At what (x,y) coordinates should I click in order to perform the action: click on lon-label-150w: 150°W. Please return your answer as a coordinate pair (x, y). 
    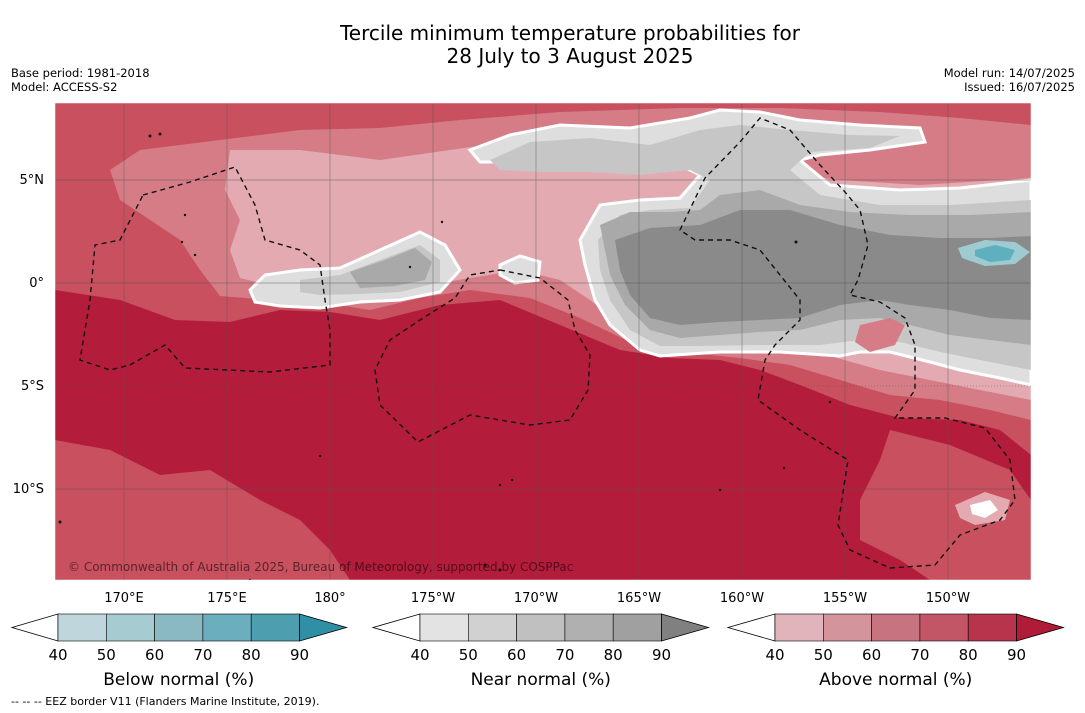
    Looking at the image, I should click on (948, 598).